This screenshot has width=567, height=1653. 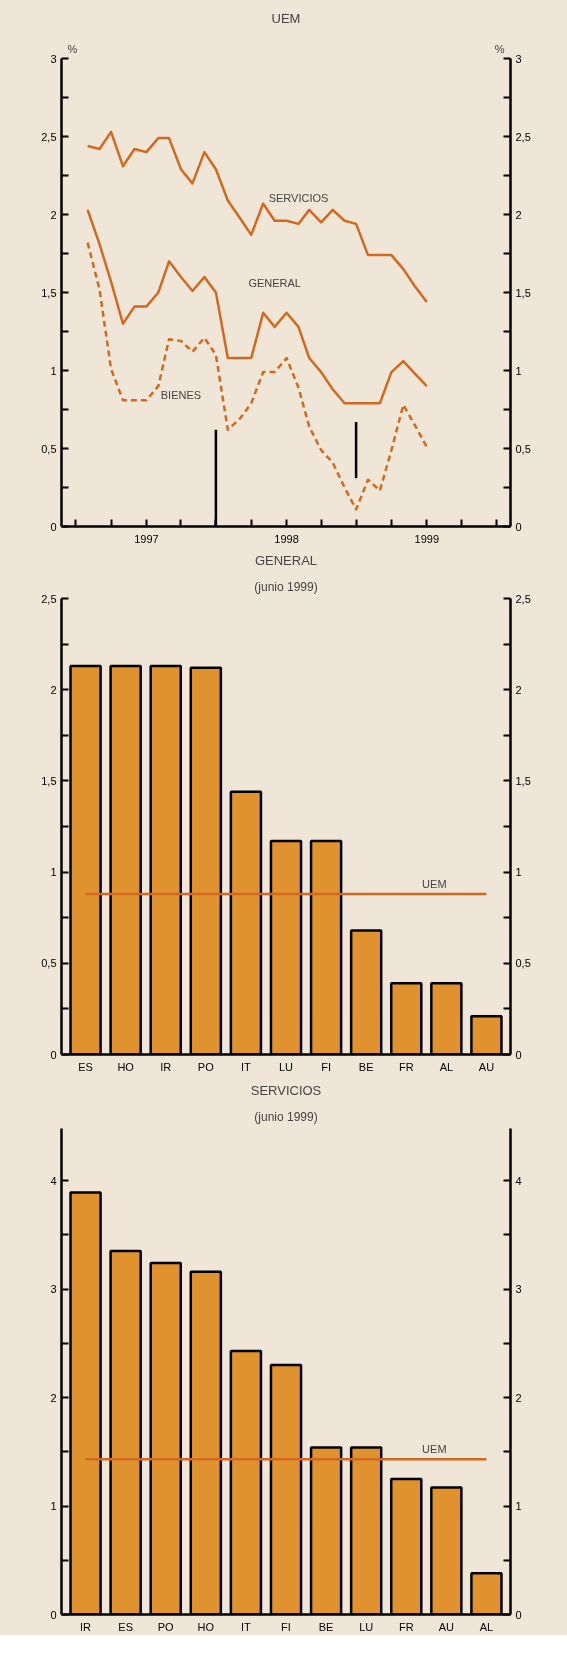 What do you see at coordinates (53, 1180) in the screenshot?
I see `y-tick-label: 4` at bounding box center [53, 1180].